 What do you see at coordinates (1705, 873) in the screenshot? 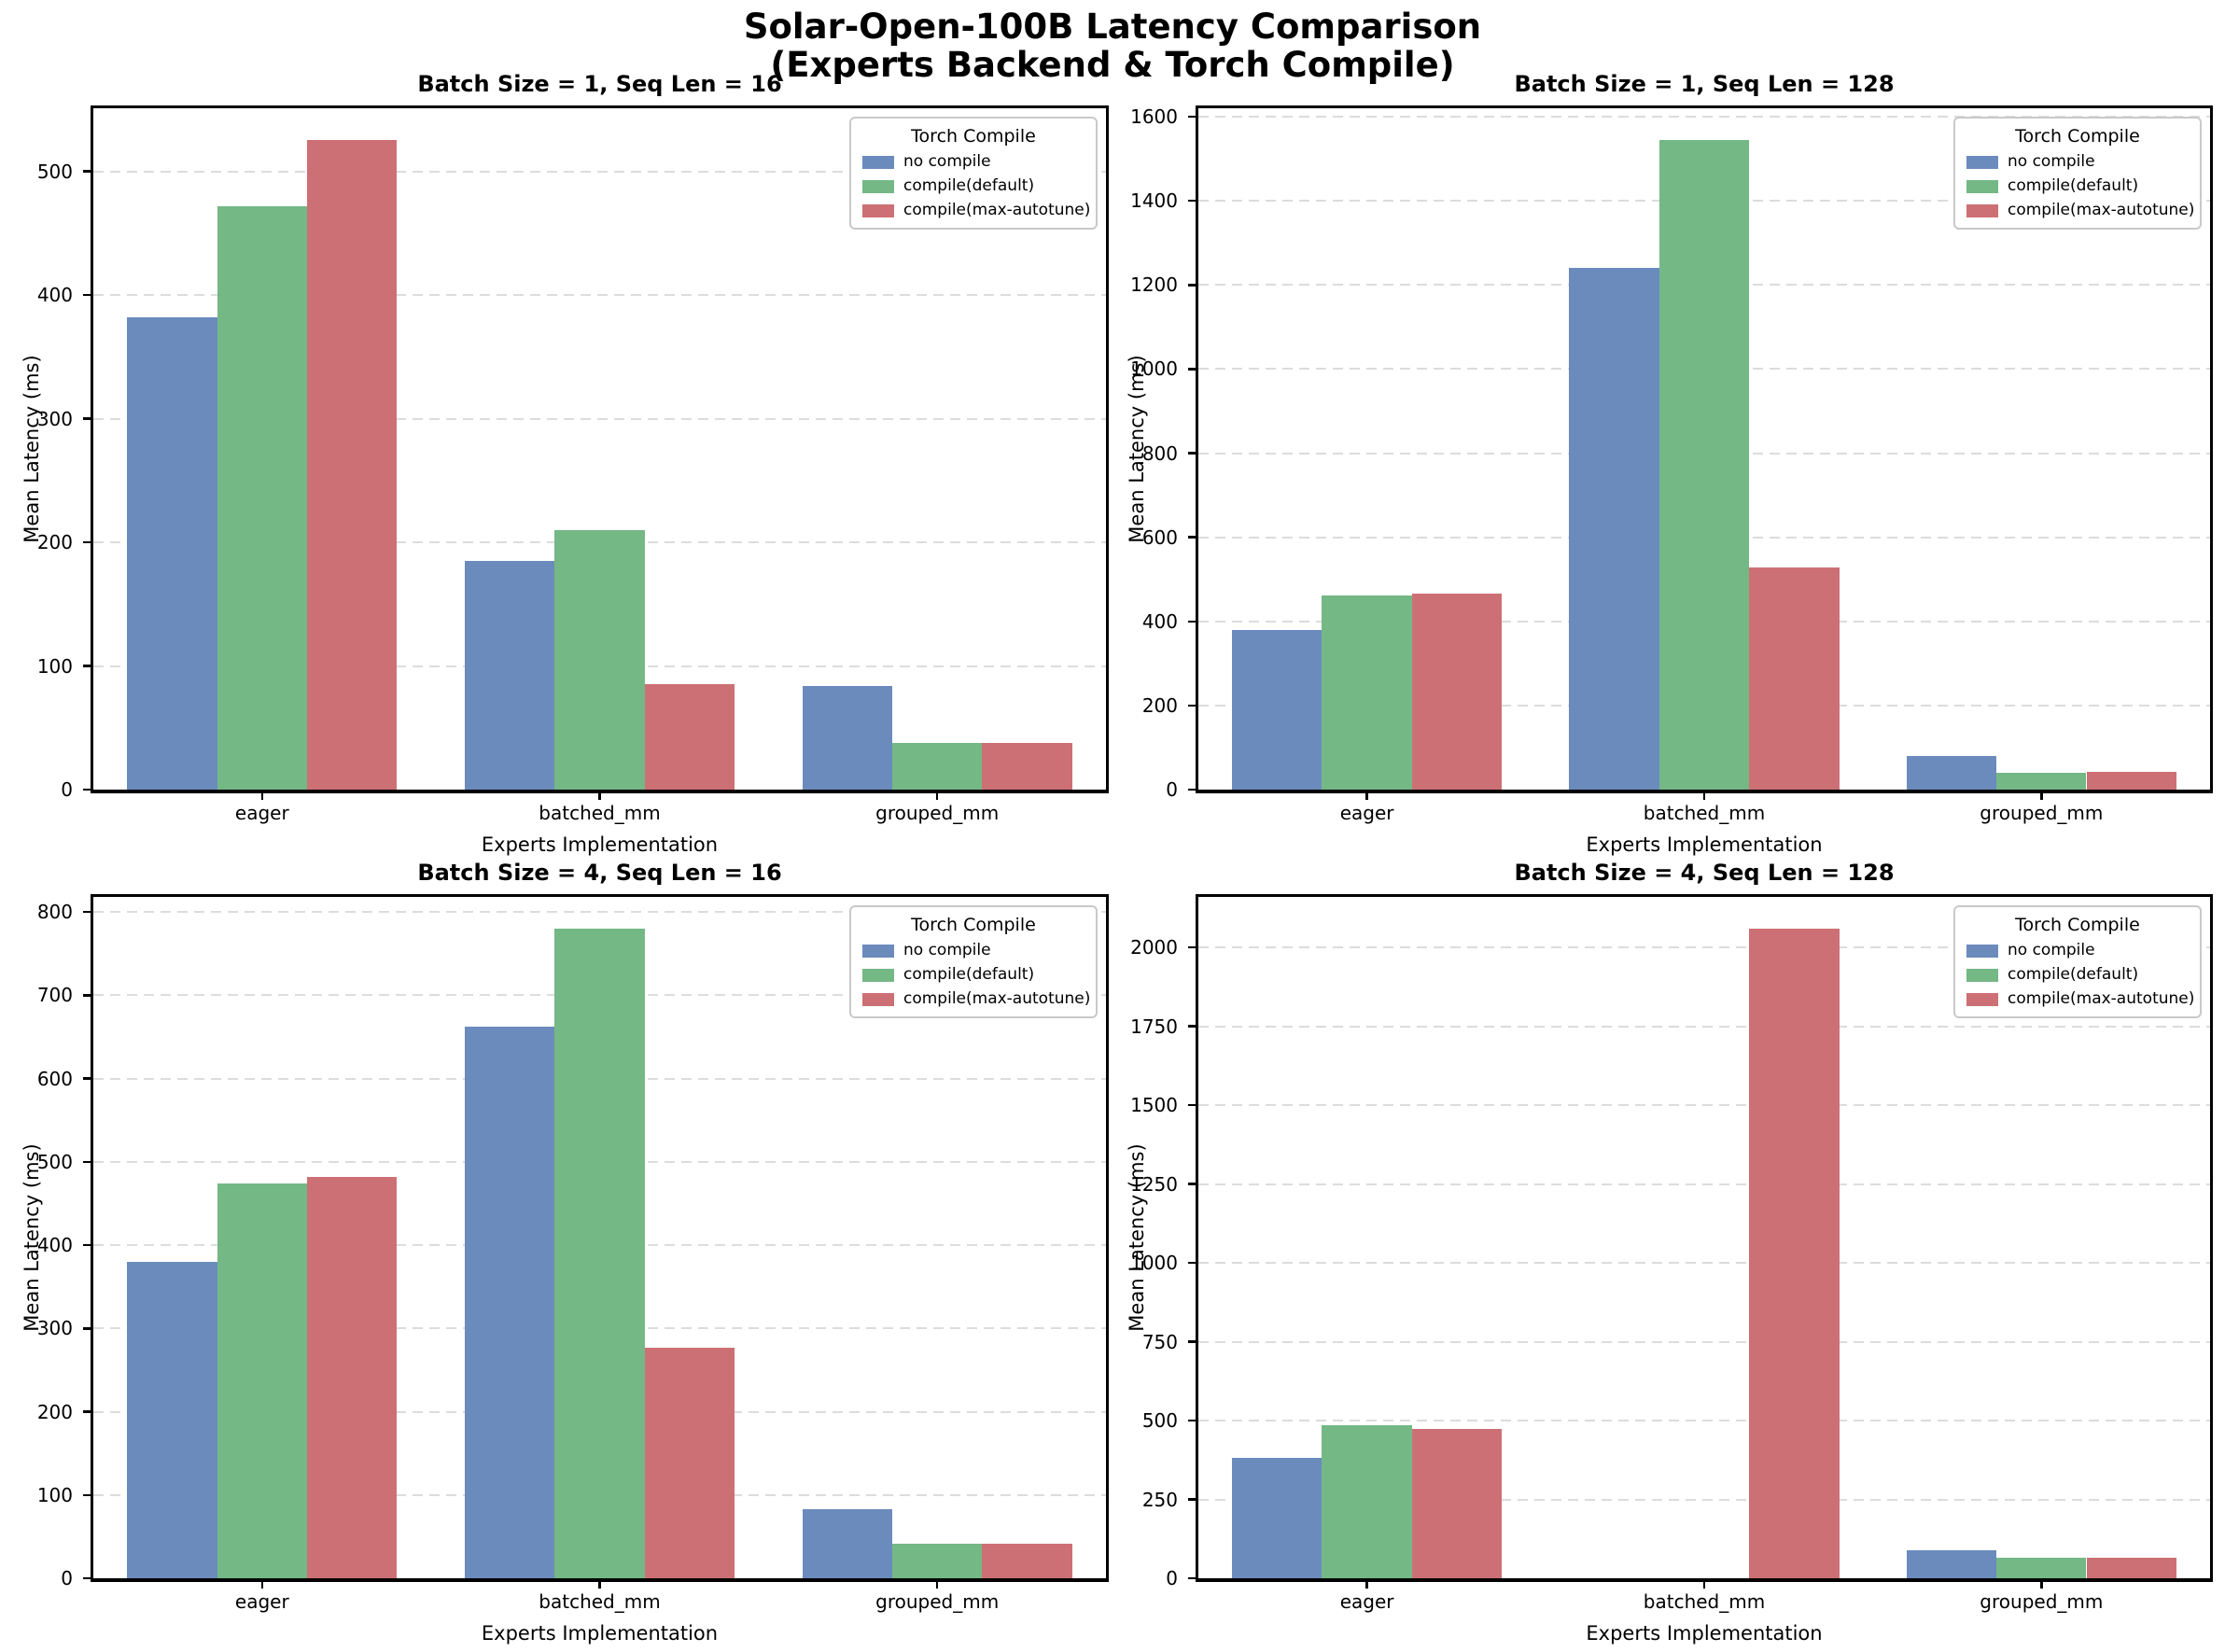
I see `subplot-title: Batch Size = 4, Seq Len = 128` at bounding box center [1705, 873].